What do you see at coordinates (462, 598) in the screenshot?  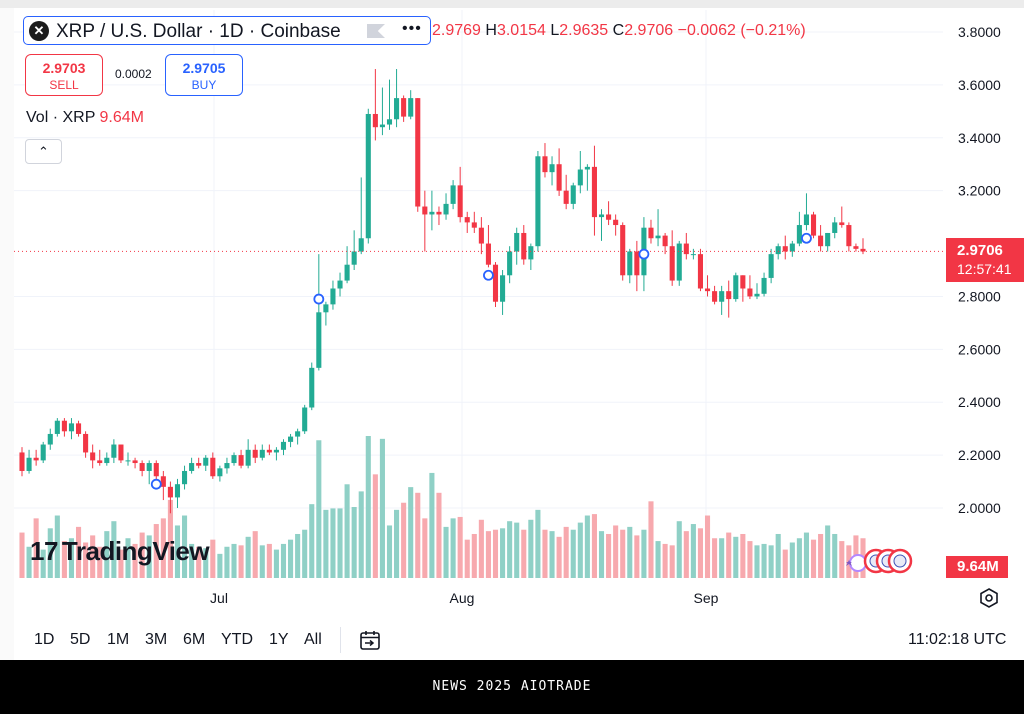 I see `x-tick-label: Aug` at bounding box center [462, 598].